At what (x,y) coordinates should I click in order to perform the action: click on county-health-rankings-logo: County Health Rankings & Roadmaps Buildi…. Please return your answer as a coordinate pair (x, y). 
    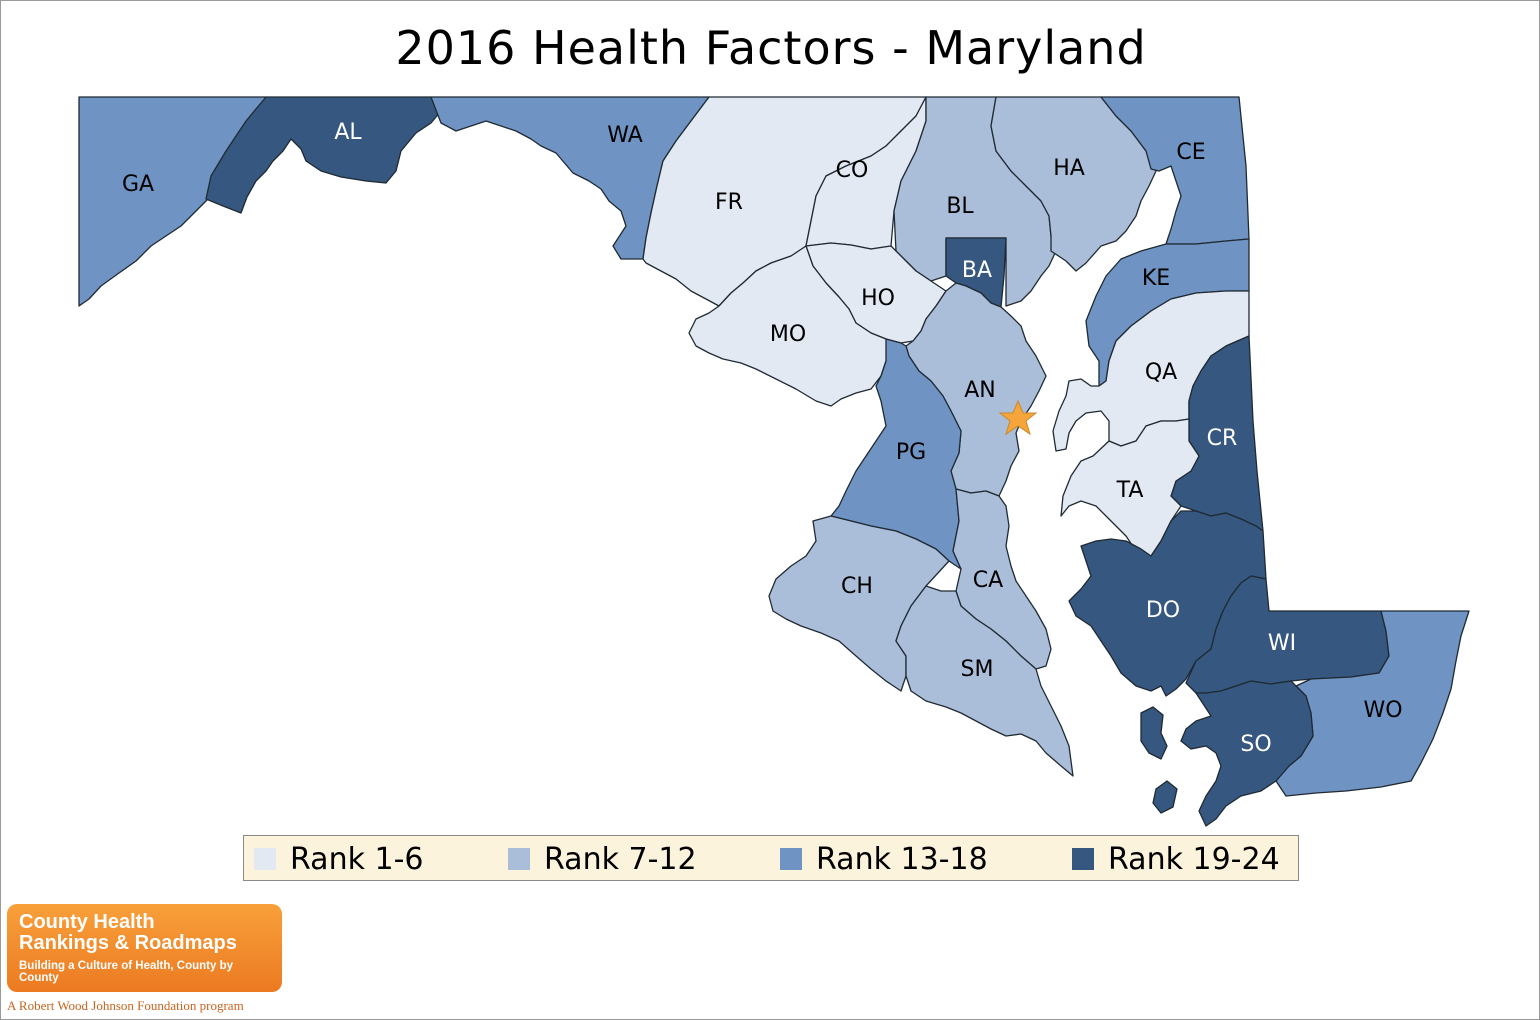
    Looking at the image, I should click on (144, 948).